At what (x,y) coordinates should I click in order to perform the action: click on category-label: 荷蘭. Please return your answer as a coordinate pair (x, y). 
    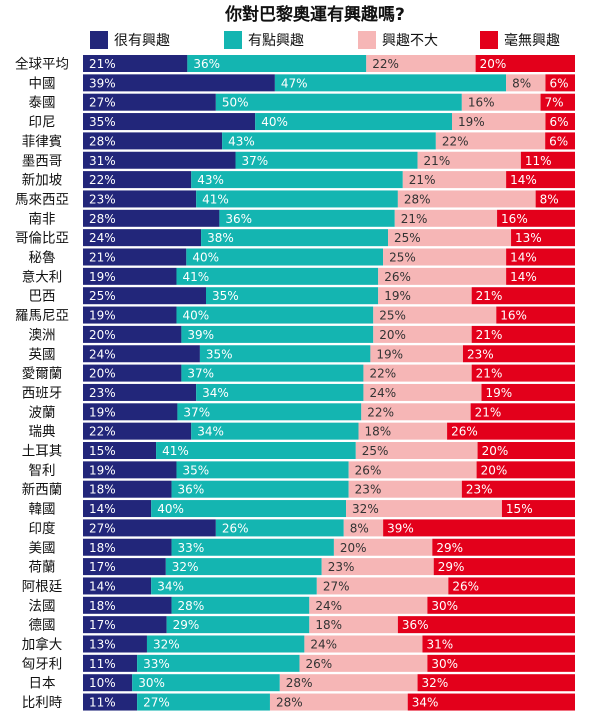
    Looking at the image, I should click on (42, 568).